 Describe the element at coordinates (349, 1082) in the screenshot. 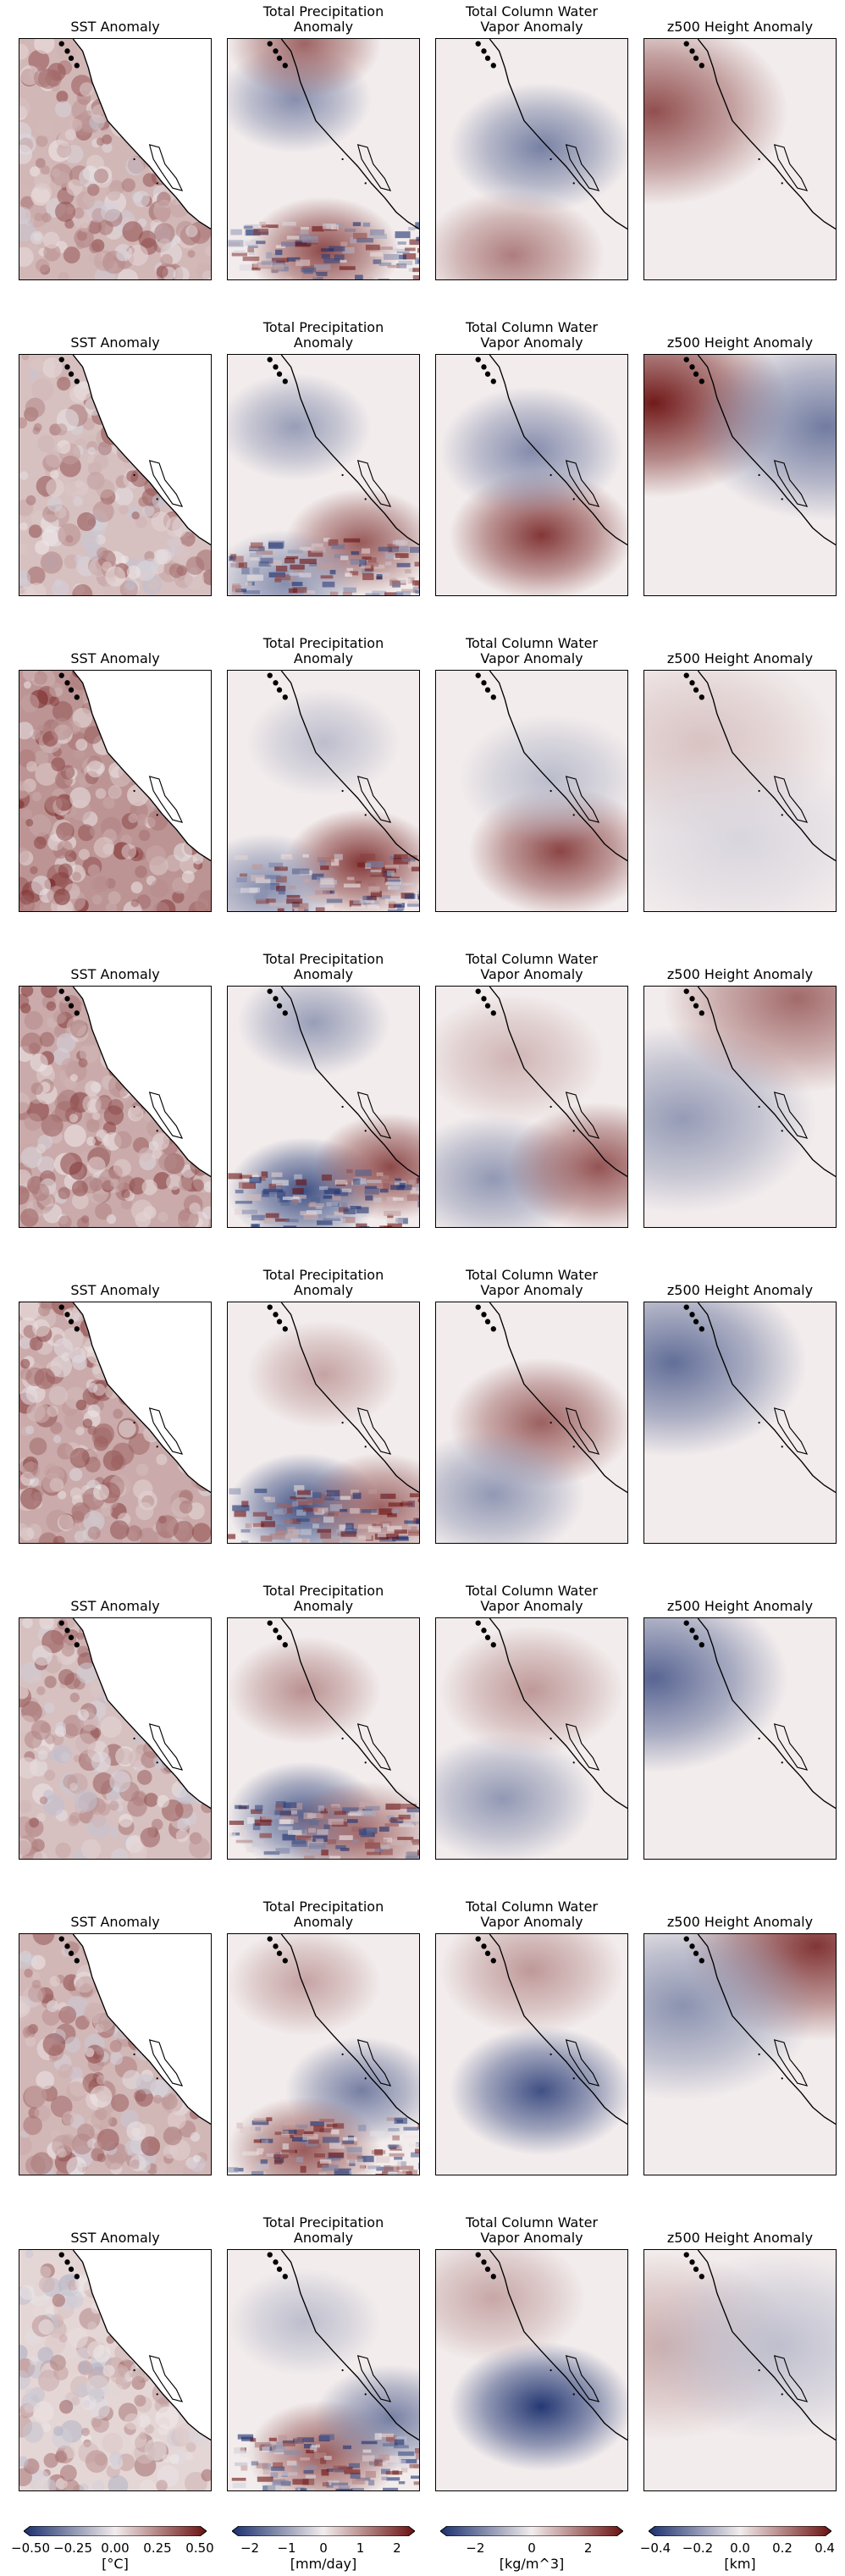

I see `coastline` at that location.